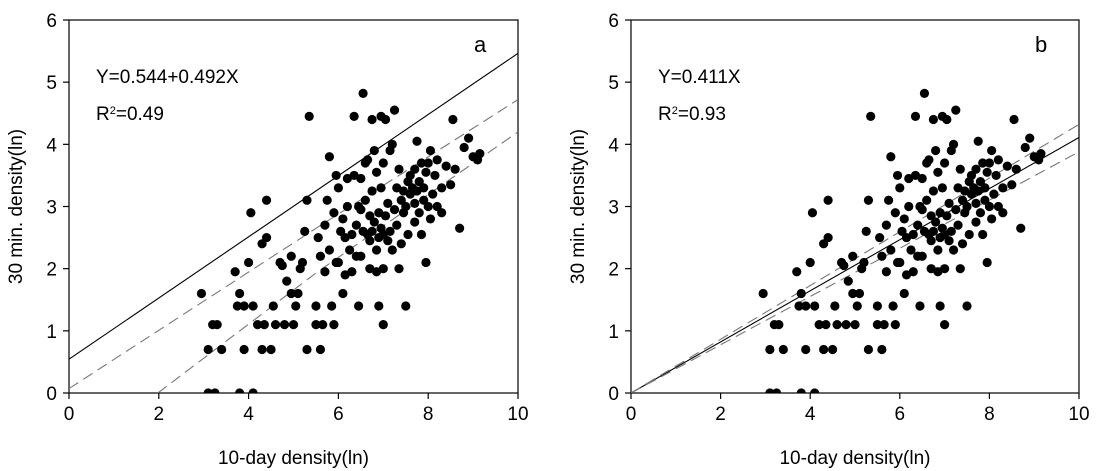 The image size is (1100, 471). Describe the element at coordinates (338, 414) in the screenshot. I see `x-tick-label: 6` at that location.